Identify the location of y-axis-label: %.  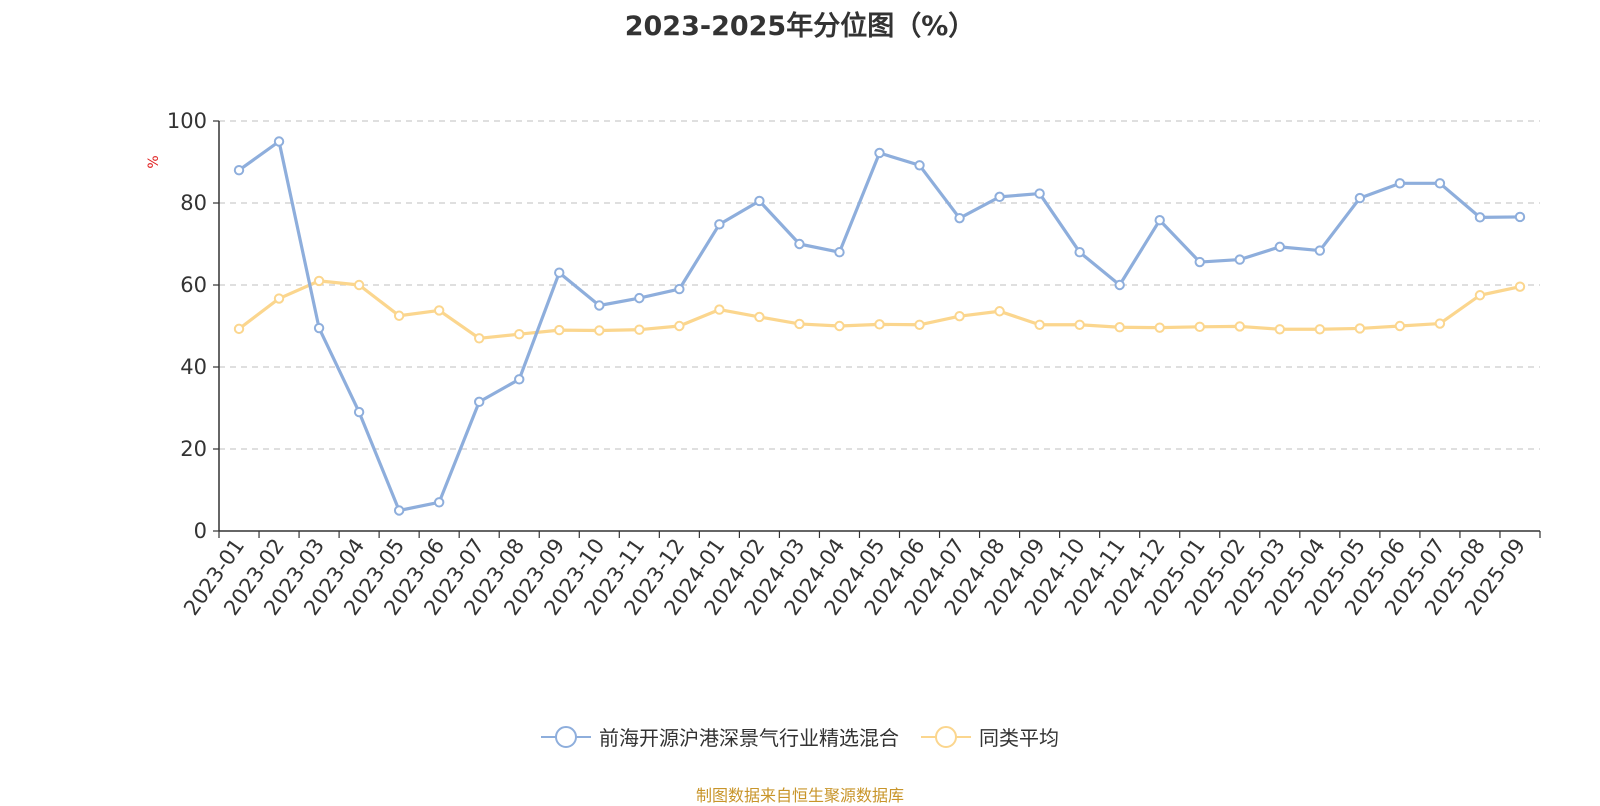
(154, 161).